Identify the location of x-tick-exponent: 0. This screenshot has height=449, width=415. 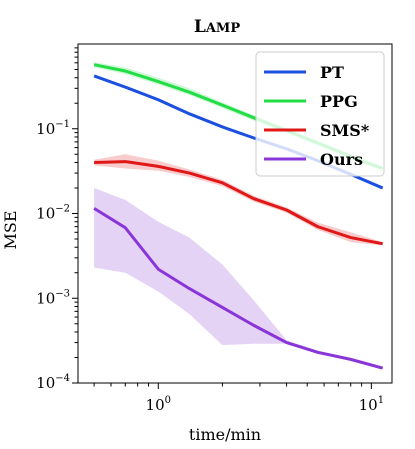
(168, 400).